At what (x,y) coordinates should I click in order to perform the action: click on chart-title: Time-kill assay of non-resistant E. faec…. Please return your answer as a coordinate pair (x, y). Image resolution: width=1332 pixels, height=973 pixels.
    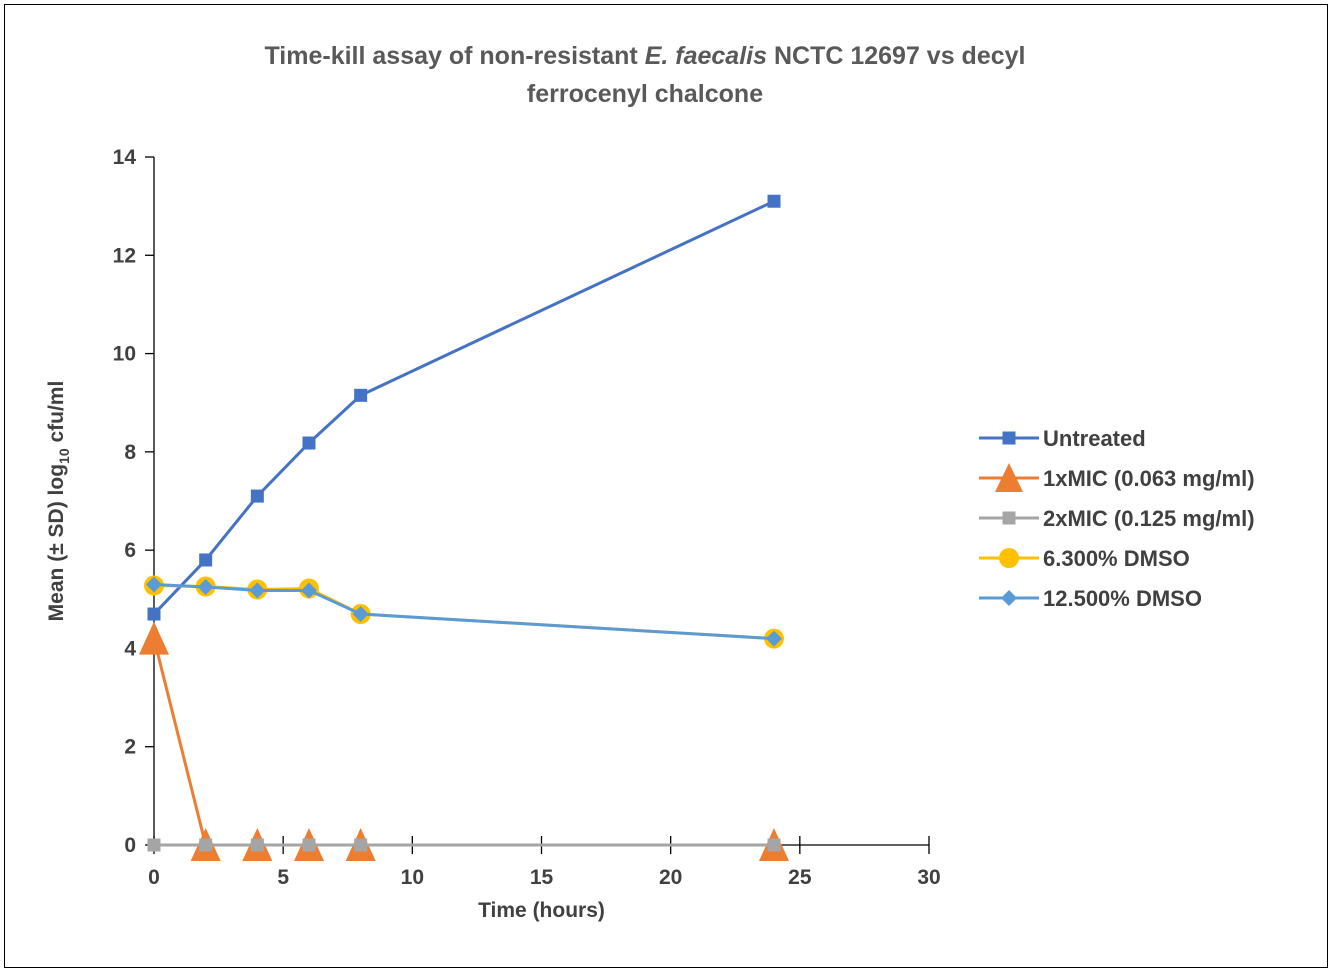
    Looking at the image, I should click on (644, 75).